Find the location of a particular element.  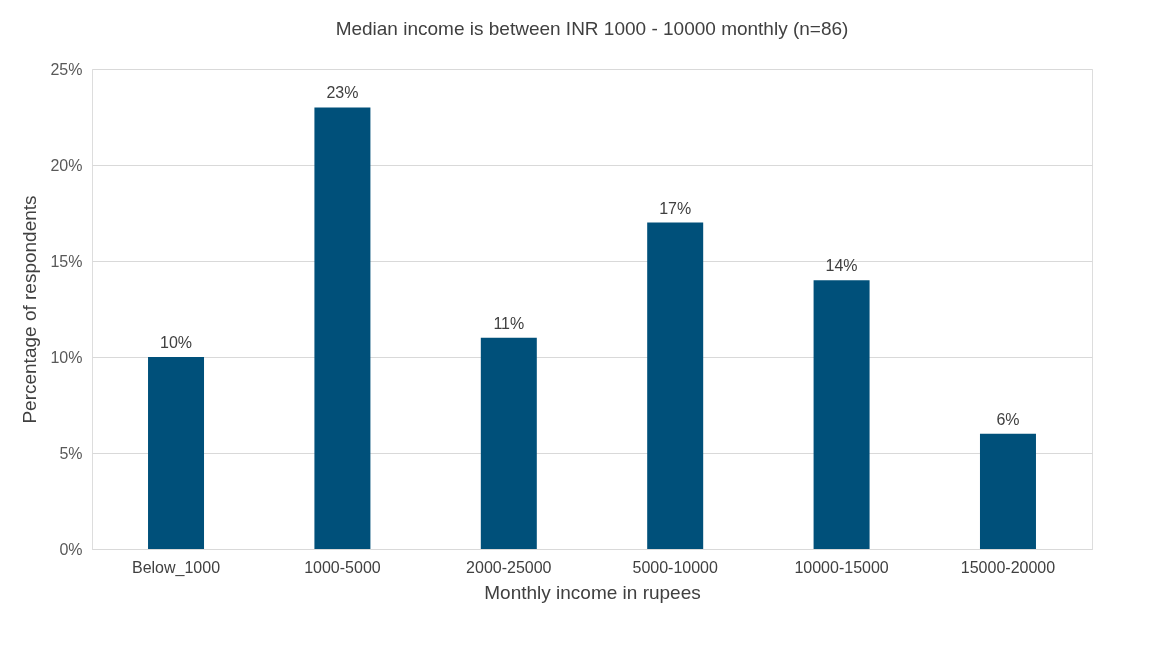

chart-title: Median income is between INR 1000 - 10000 monthly (n=86) is located at coordinates (592, 28).